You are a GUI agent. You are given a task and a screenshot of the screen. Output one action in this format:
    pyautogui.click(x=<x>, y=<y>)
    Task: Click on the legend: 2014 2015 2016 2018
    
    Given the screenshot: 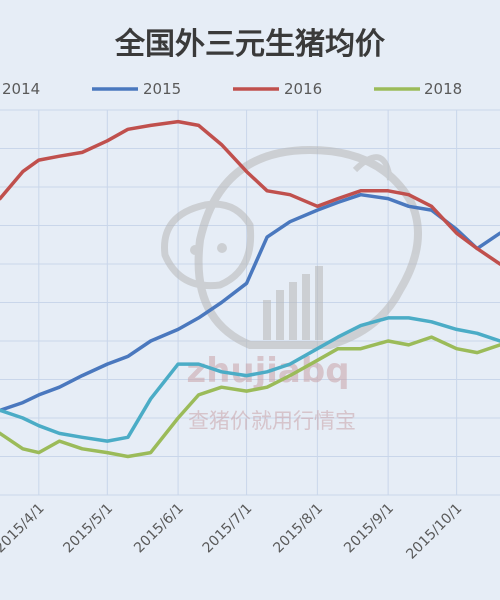 What is the action you would take?
    pyautogui.click(x=232, y=89)
    